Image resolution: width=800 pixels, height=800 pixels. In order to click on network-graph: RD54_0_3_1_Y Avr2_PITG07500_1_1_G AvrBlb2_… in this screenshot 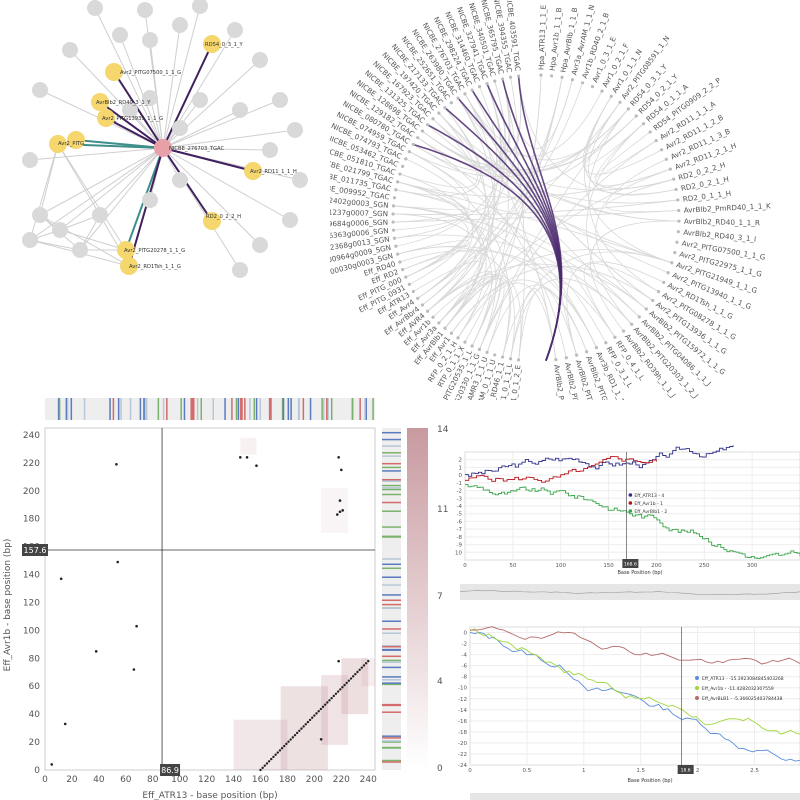, I will do `click(165, 142)`.